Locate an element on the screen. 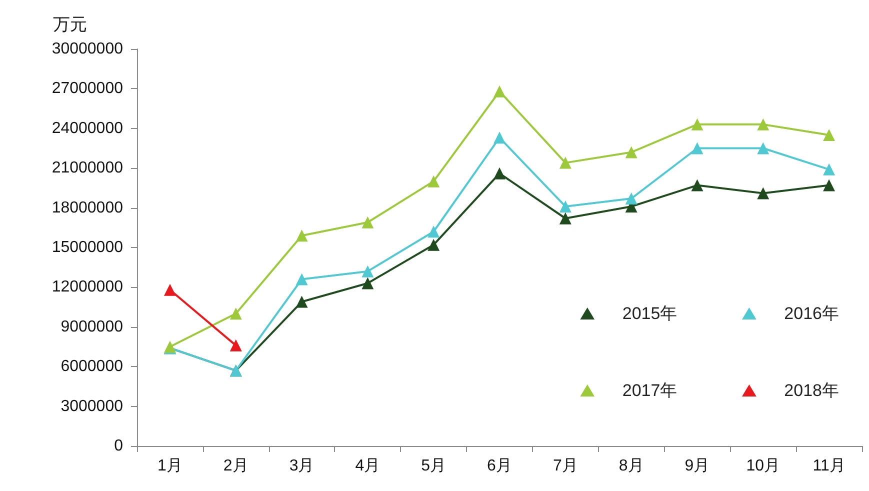 This screenshot has height=491, width=869. x-tick-label: 6月 is located at coordinates (499, 466).